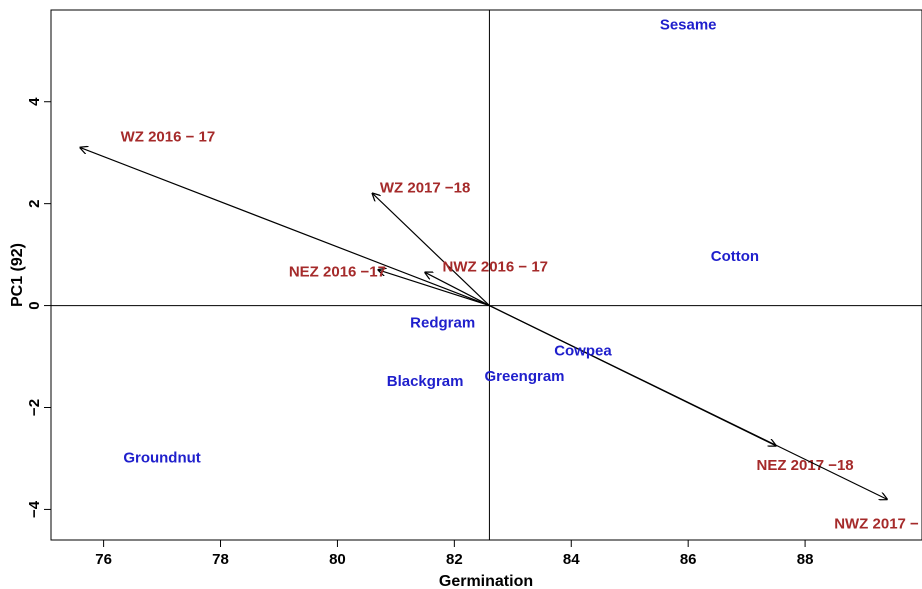 The image size is (922, 589). I want to click on vector-label: WZ 2017 −18, so click(425, 187).